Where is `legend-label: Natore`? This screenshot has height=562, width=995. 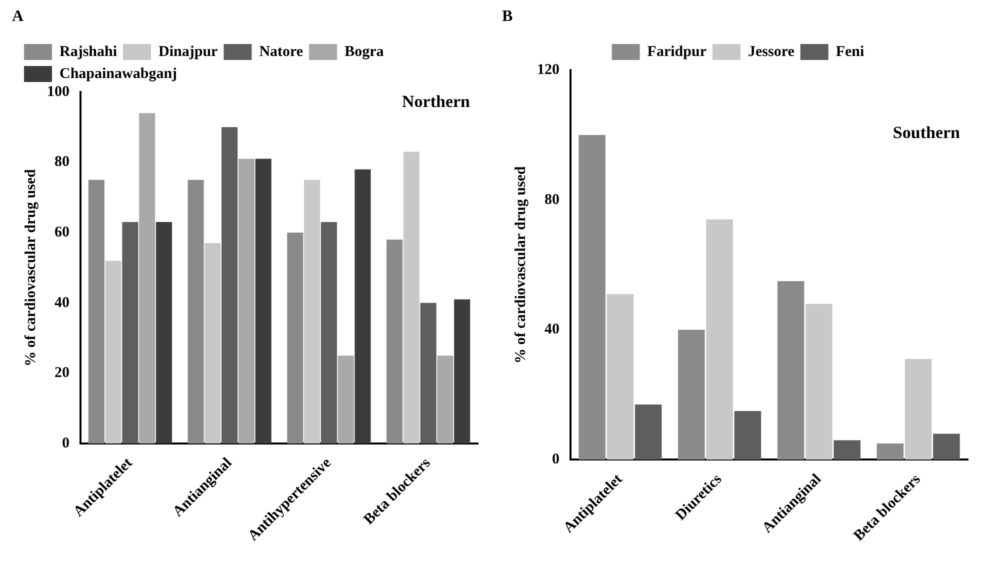
legend-label: Natore is located at coordinates (281, 52).